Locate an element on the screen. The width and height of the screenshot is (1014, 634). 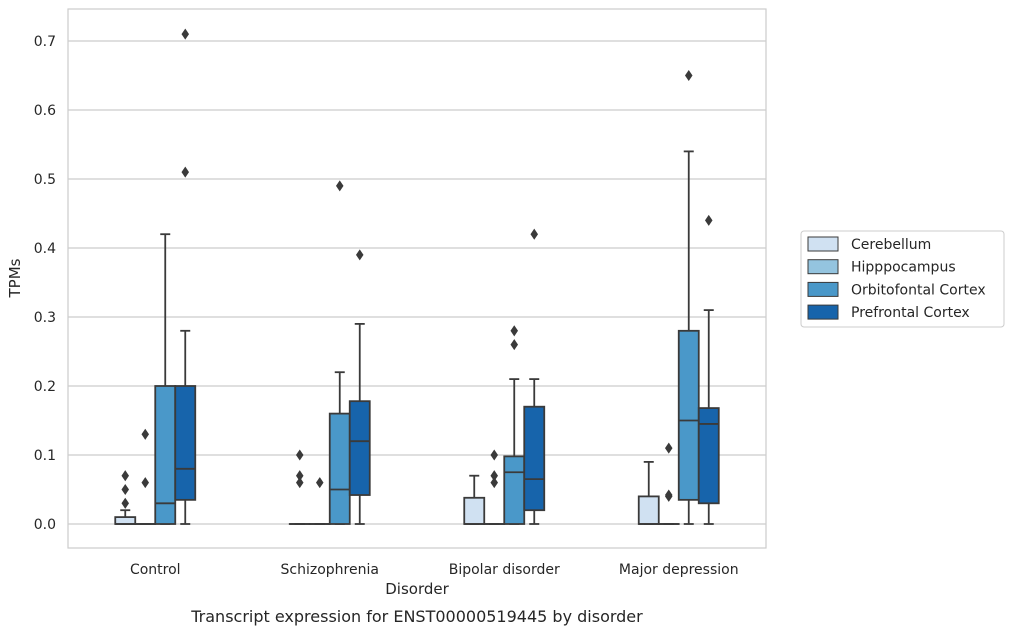
x-tick-label: Bipolar disorder is located at coordinates (504, 570).